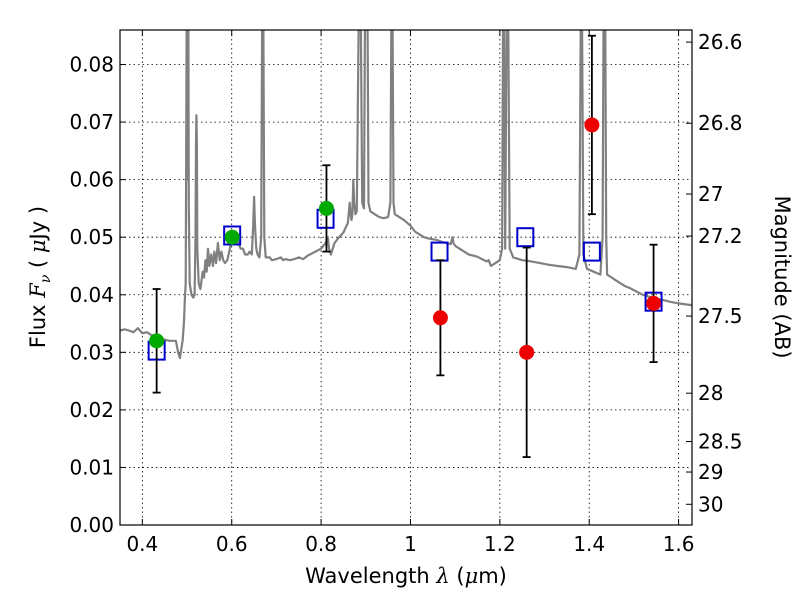 Image resolution: width=800 pixels, height=600 pixels. What do you see at coordinates (232, 544) in the screenshot?
I see `x-tick-label: 0.6` at bounding box center [232, 544].